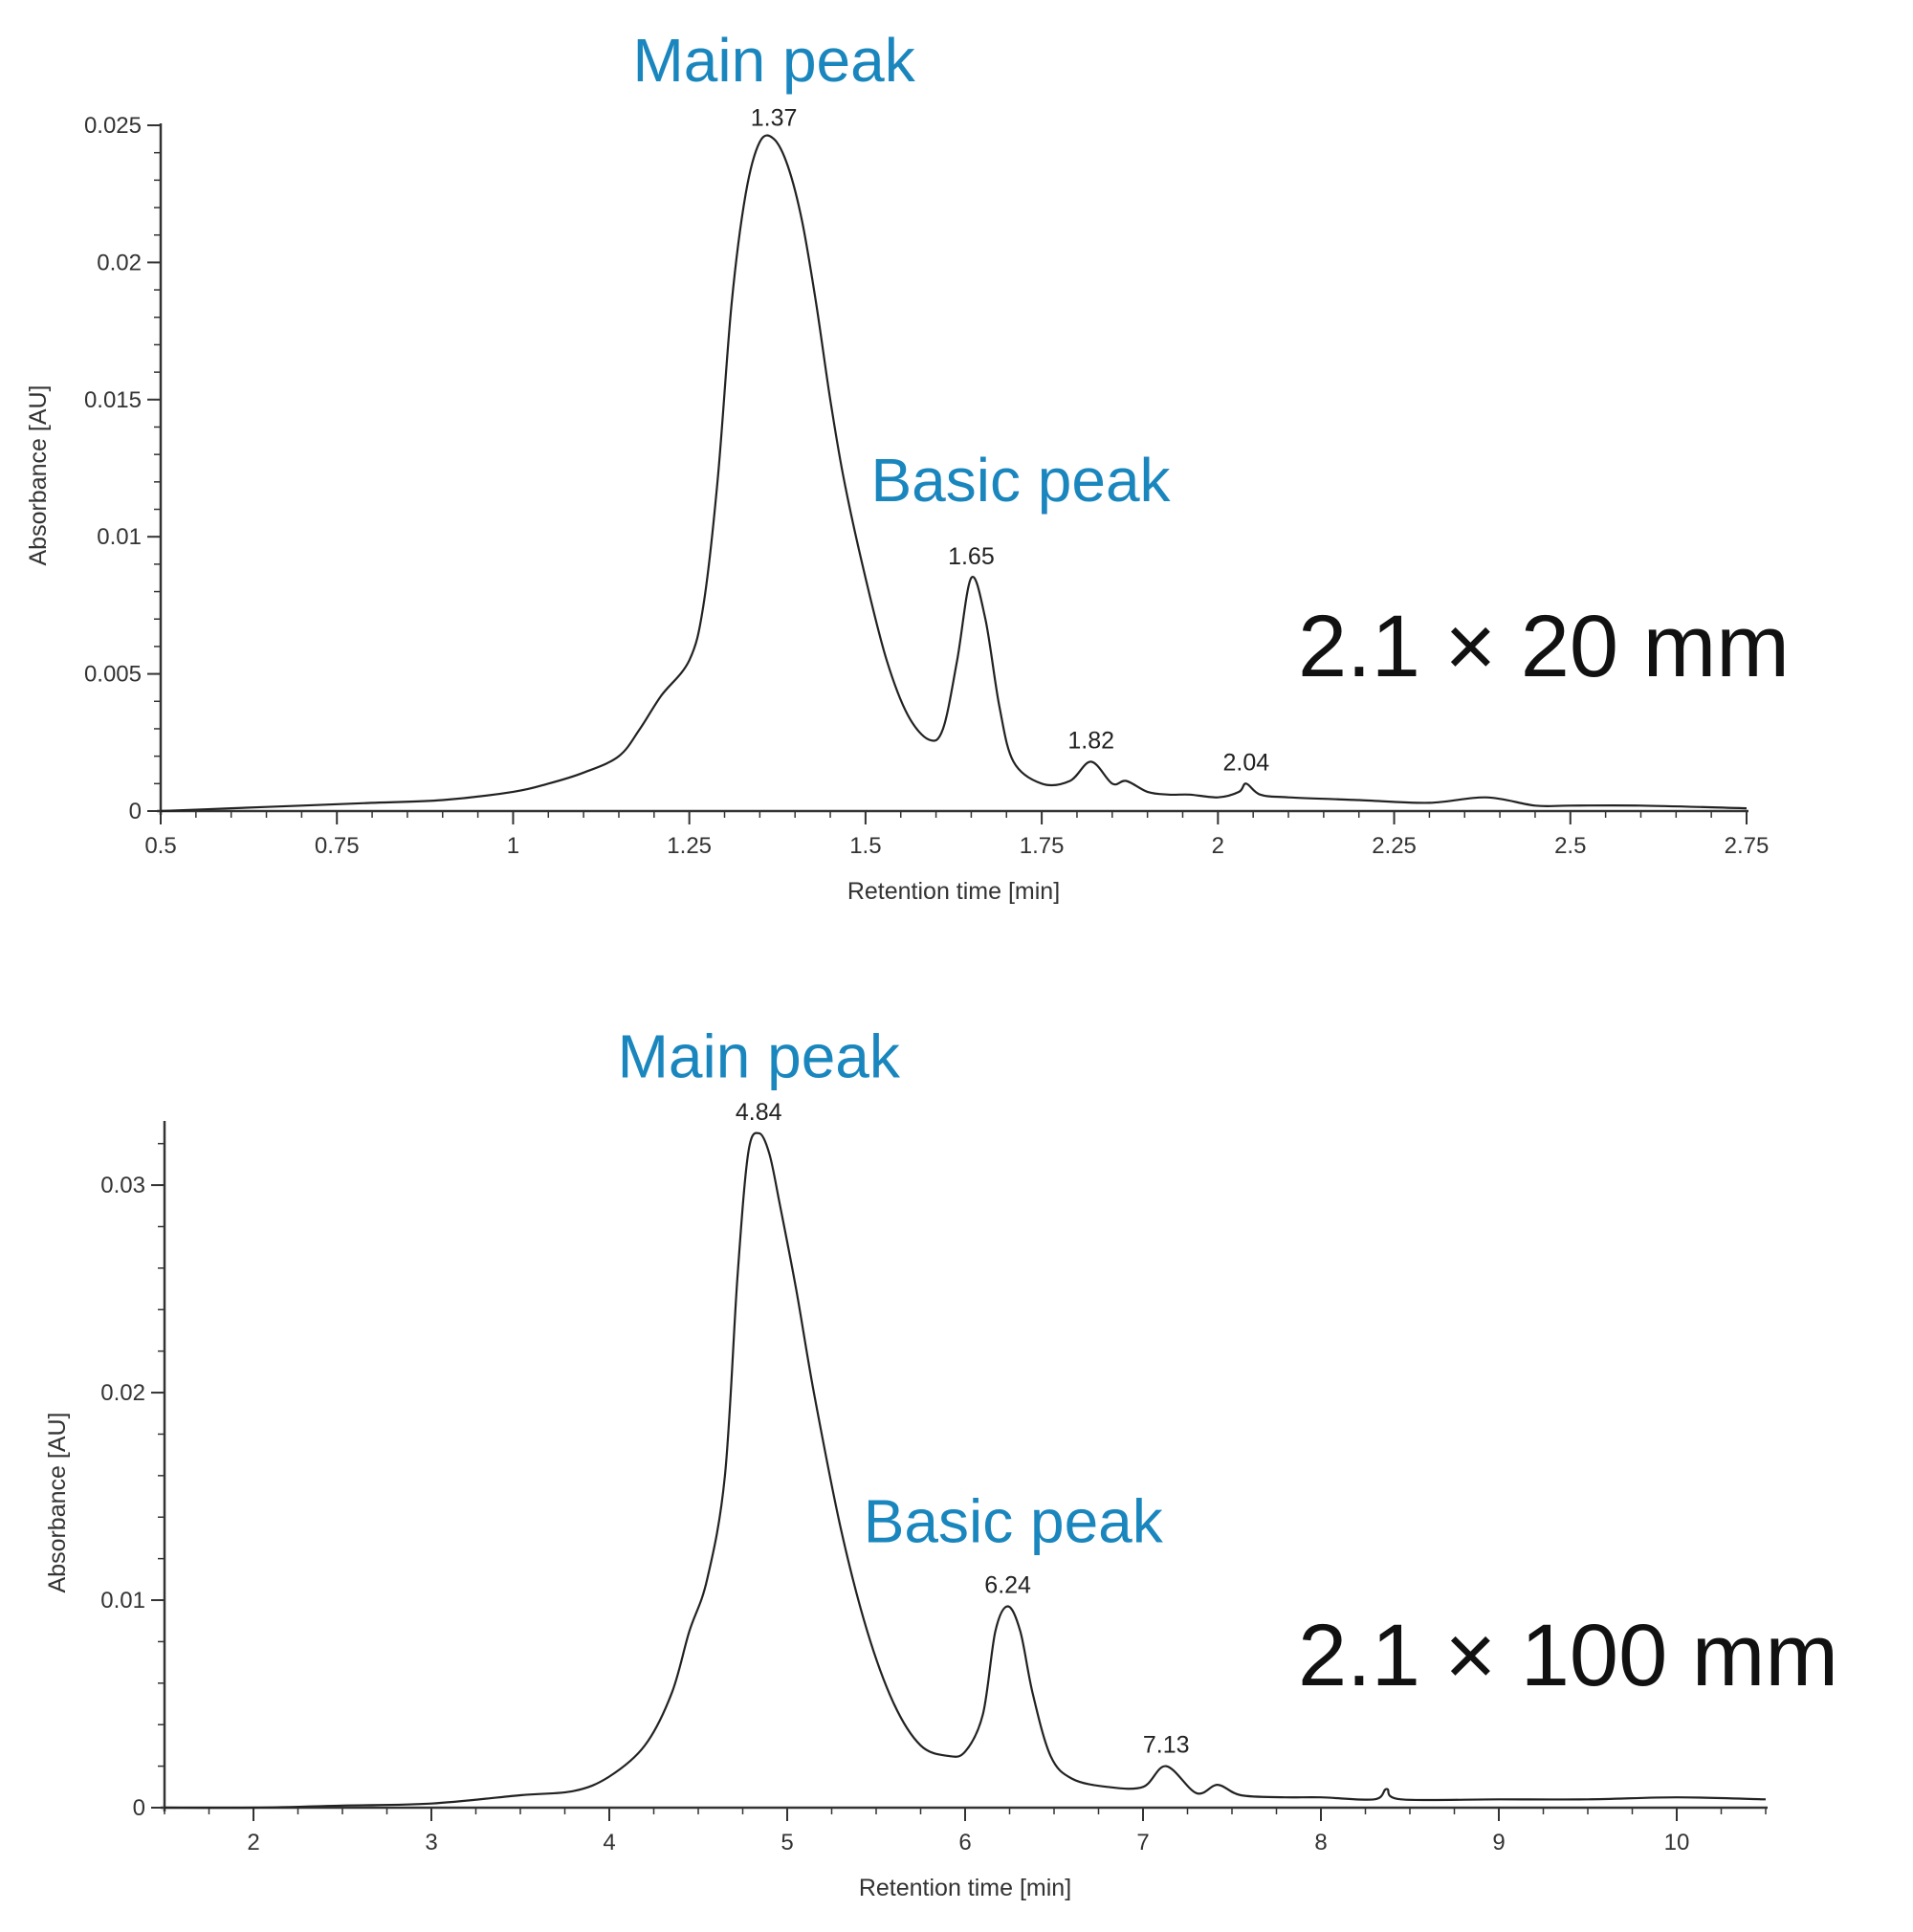 The image size is (1913, 1932). What do you see at coordinates (1498, 1842) in the screenshot?
I see `x-tick-label: 9` at bounding box center [1498, 1842].